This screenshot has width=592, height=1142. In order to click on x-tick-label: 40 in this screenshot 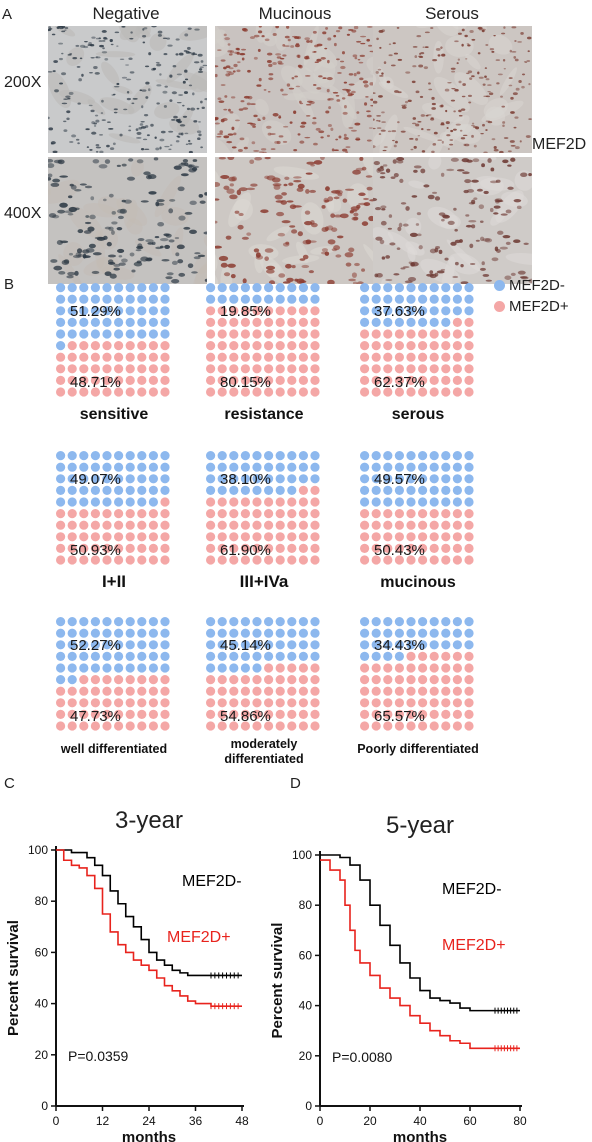, I will do `click(420, 1121)`.